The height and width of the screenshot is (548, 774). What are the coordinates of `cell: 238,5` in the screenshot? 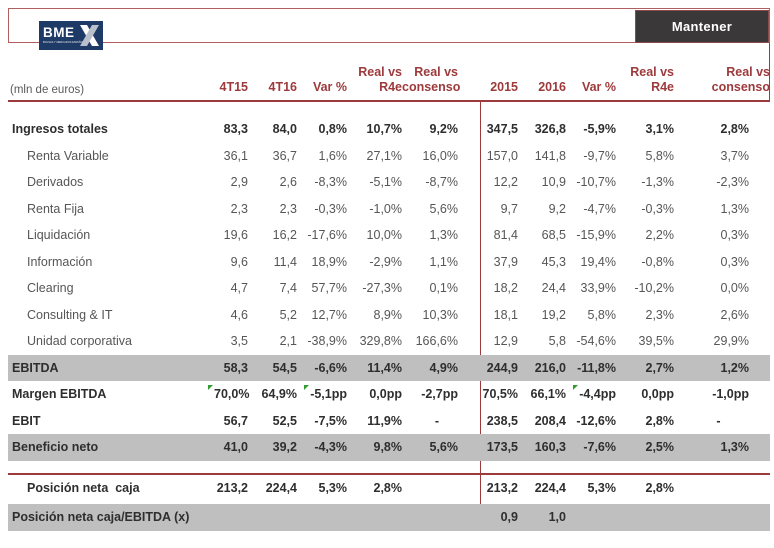 It's located at (502, 420).